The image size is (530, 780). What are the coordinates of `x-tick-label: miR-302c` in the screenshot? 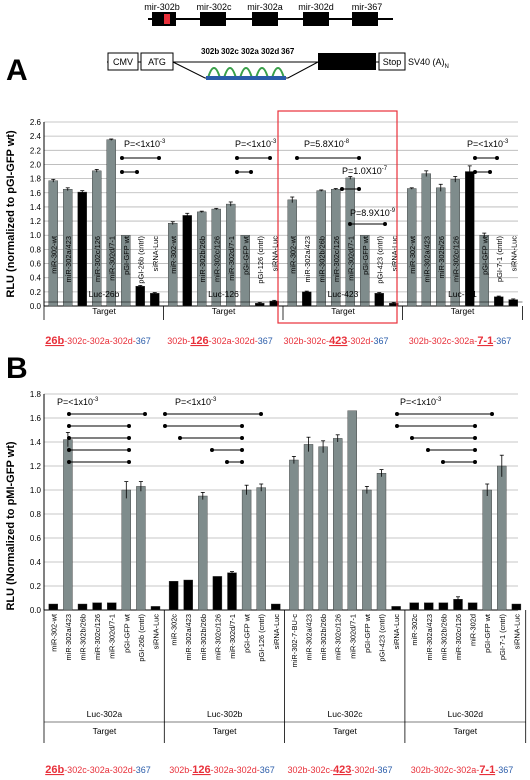 It's located at (174, 630).